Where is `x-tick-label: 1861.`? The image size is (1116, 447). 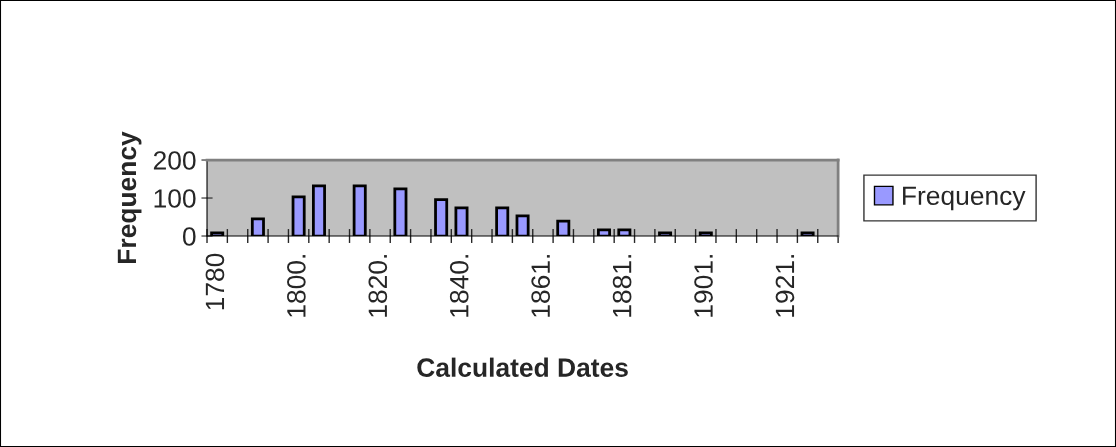 x-tick-label: 1861. is located at coordinates (541, 286).